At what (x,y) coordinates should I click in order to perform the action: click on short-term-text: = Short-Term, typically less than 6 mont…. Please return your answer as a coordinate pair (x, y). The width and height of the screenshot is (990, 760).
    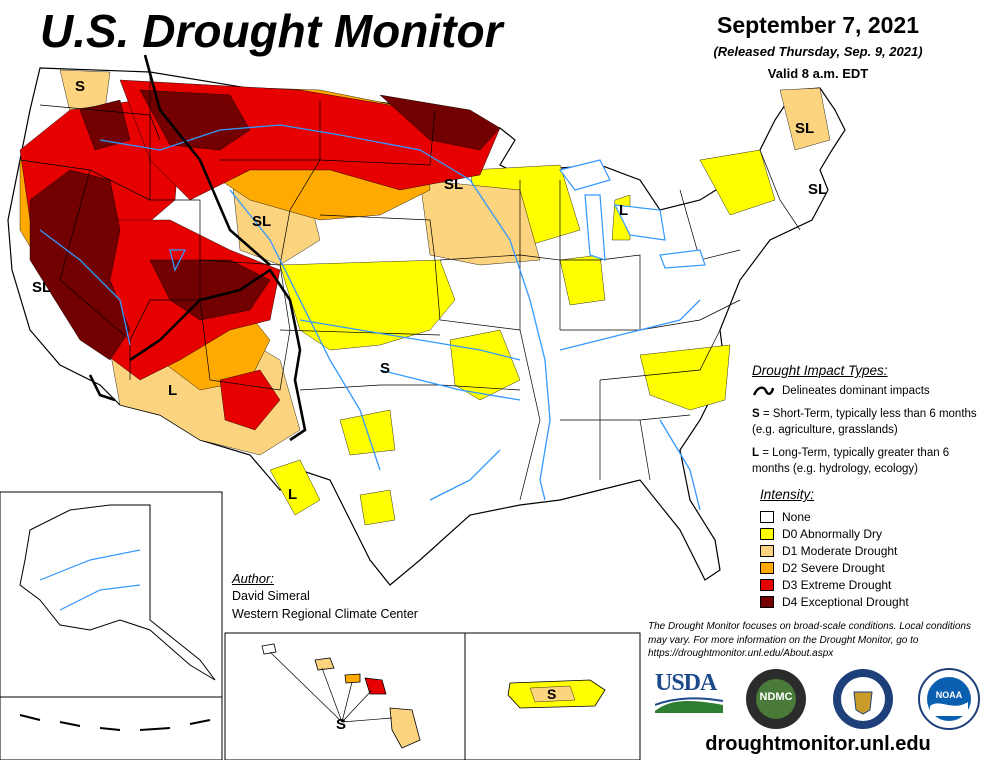
    Looking at the image, I should click on (864, 422).